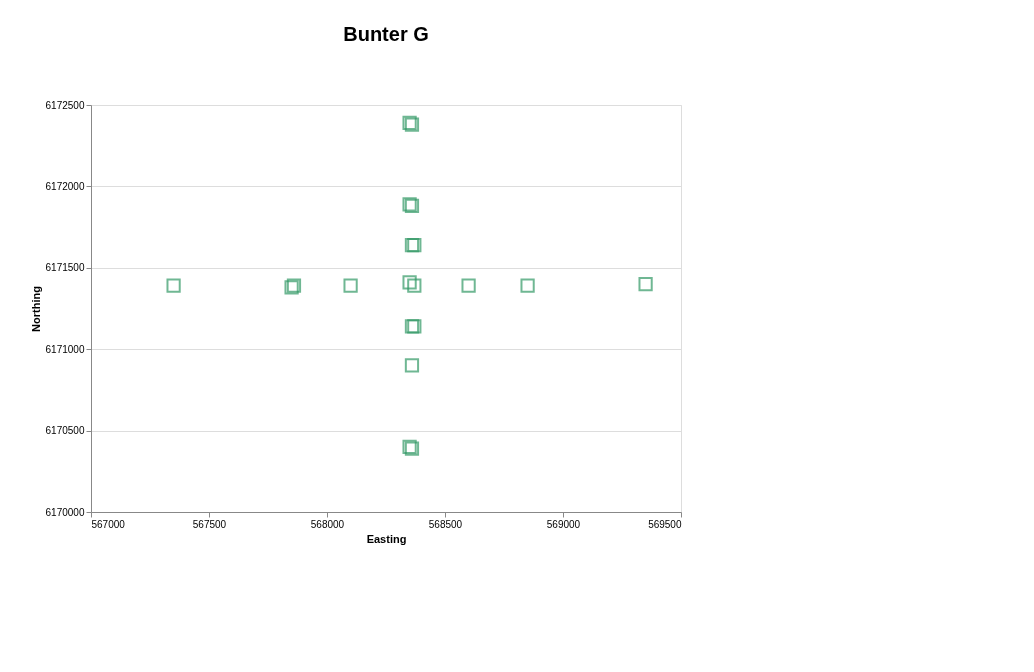 The height and width of the screenshot is (672, 1034). I want to click on y-axis-title: Northing, so click(35, 309).